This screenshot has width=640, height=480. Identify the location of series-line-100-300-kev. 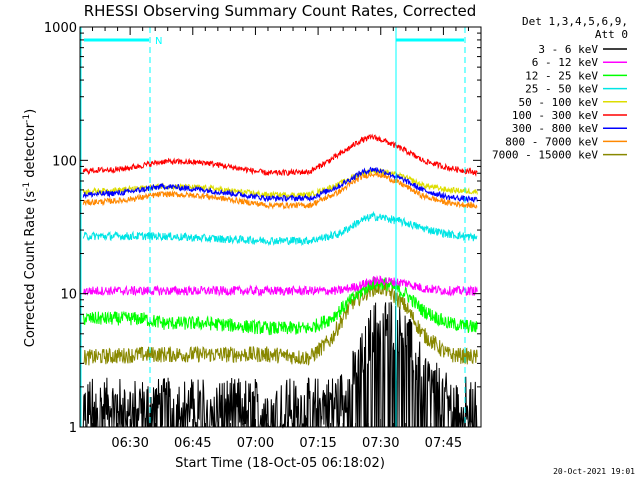
(280, 155).